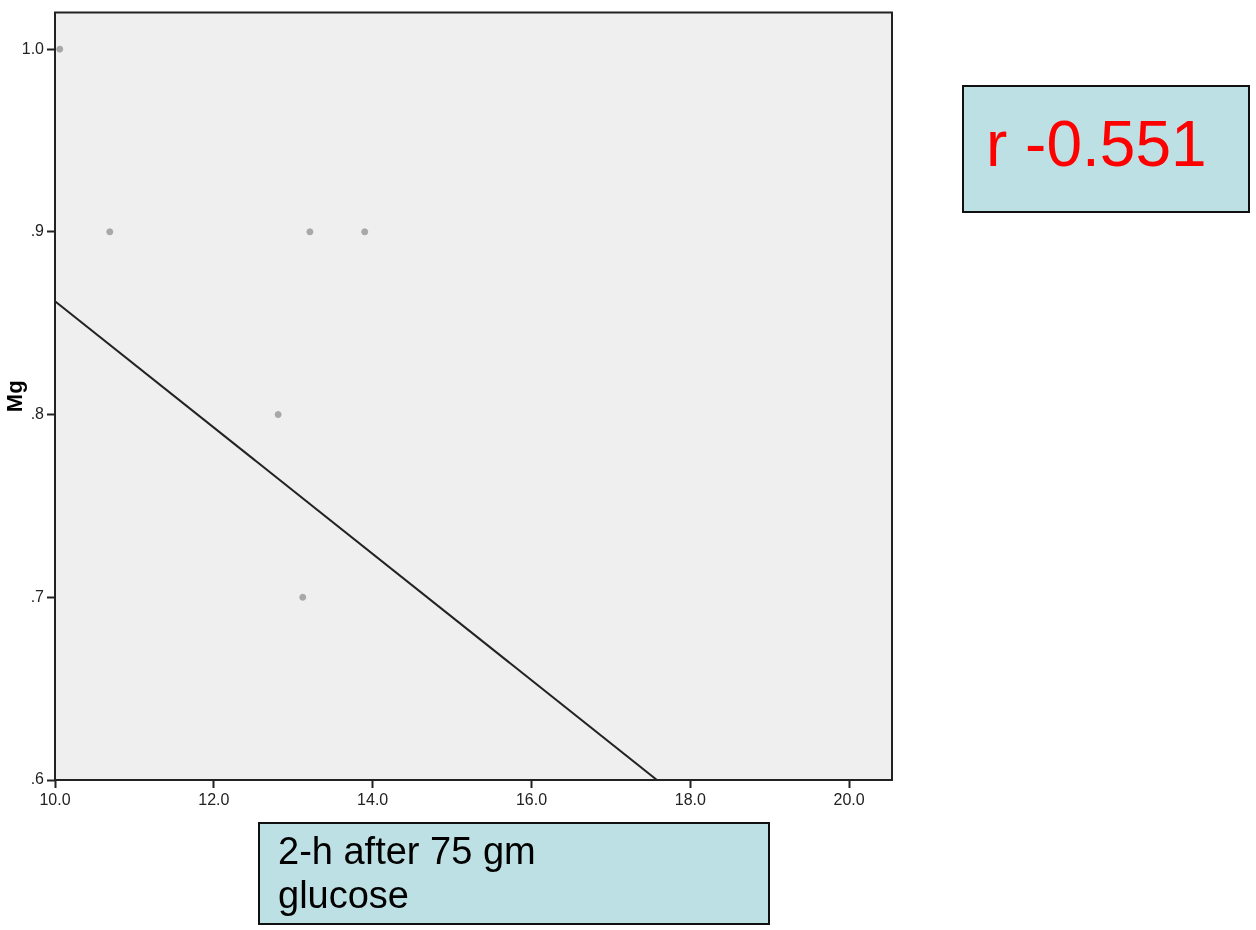 The image size is (1256, 930). Describe the element at coordinates (15, 396) in the screenshot. I see `y-axis-title: Mg` at that location.